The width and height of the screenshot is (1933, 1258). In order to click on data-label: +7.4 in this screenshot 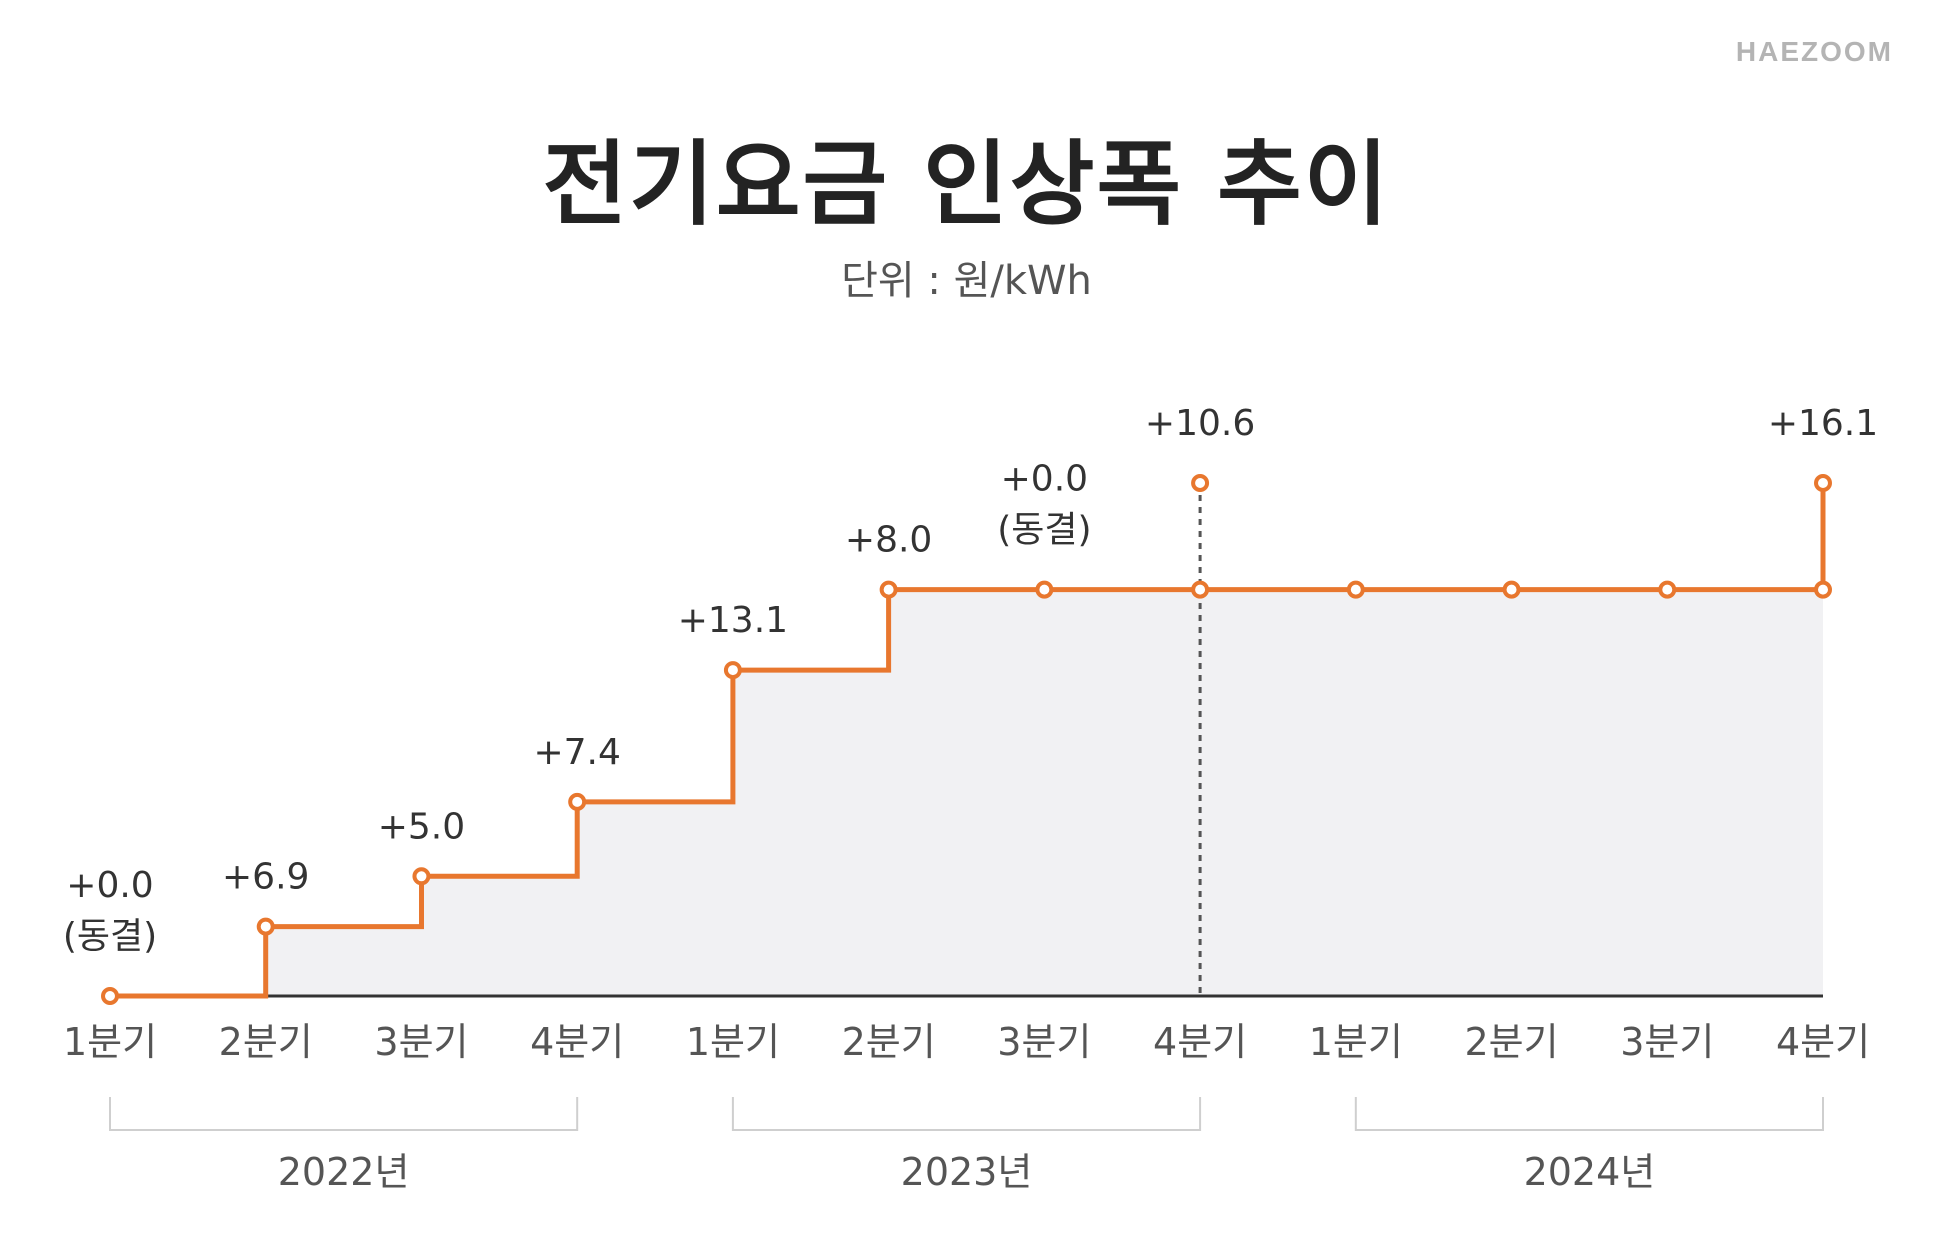, I will do `click(576, 752)`.